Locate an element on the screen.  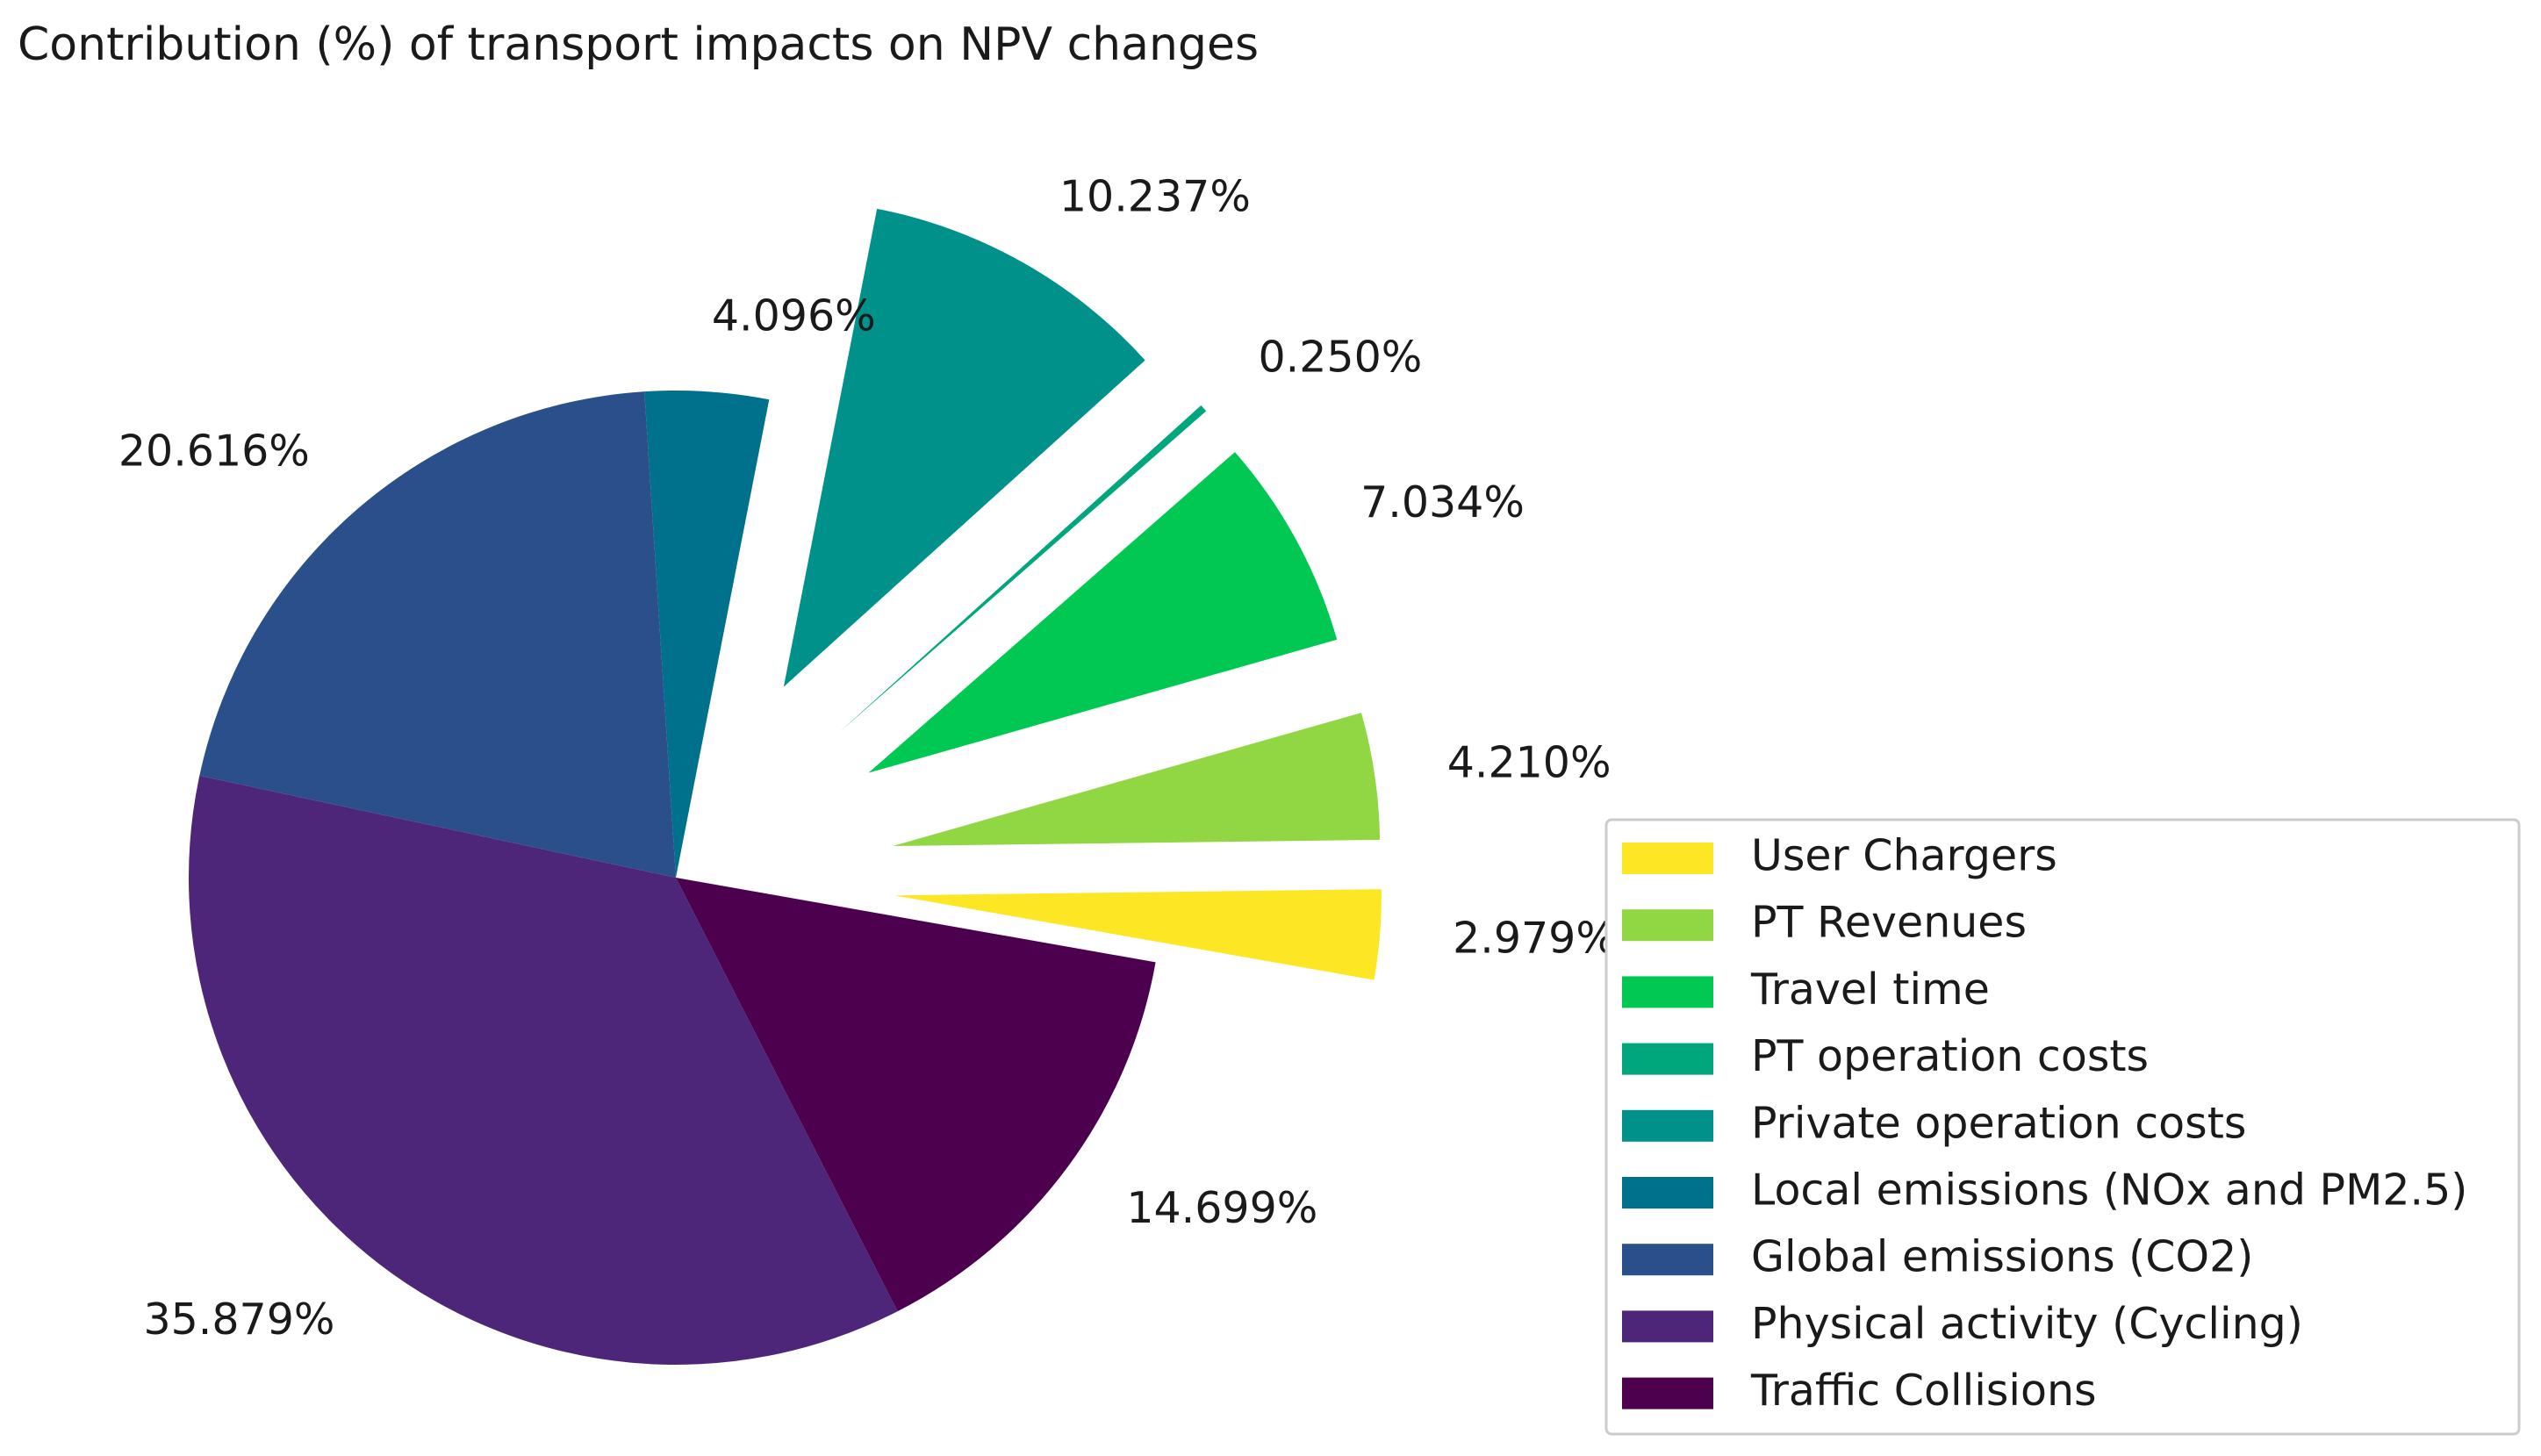
pct-label-pt-operation-costs: 0.250% is located at coordinates (1341, 357).